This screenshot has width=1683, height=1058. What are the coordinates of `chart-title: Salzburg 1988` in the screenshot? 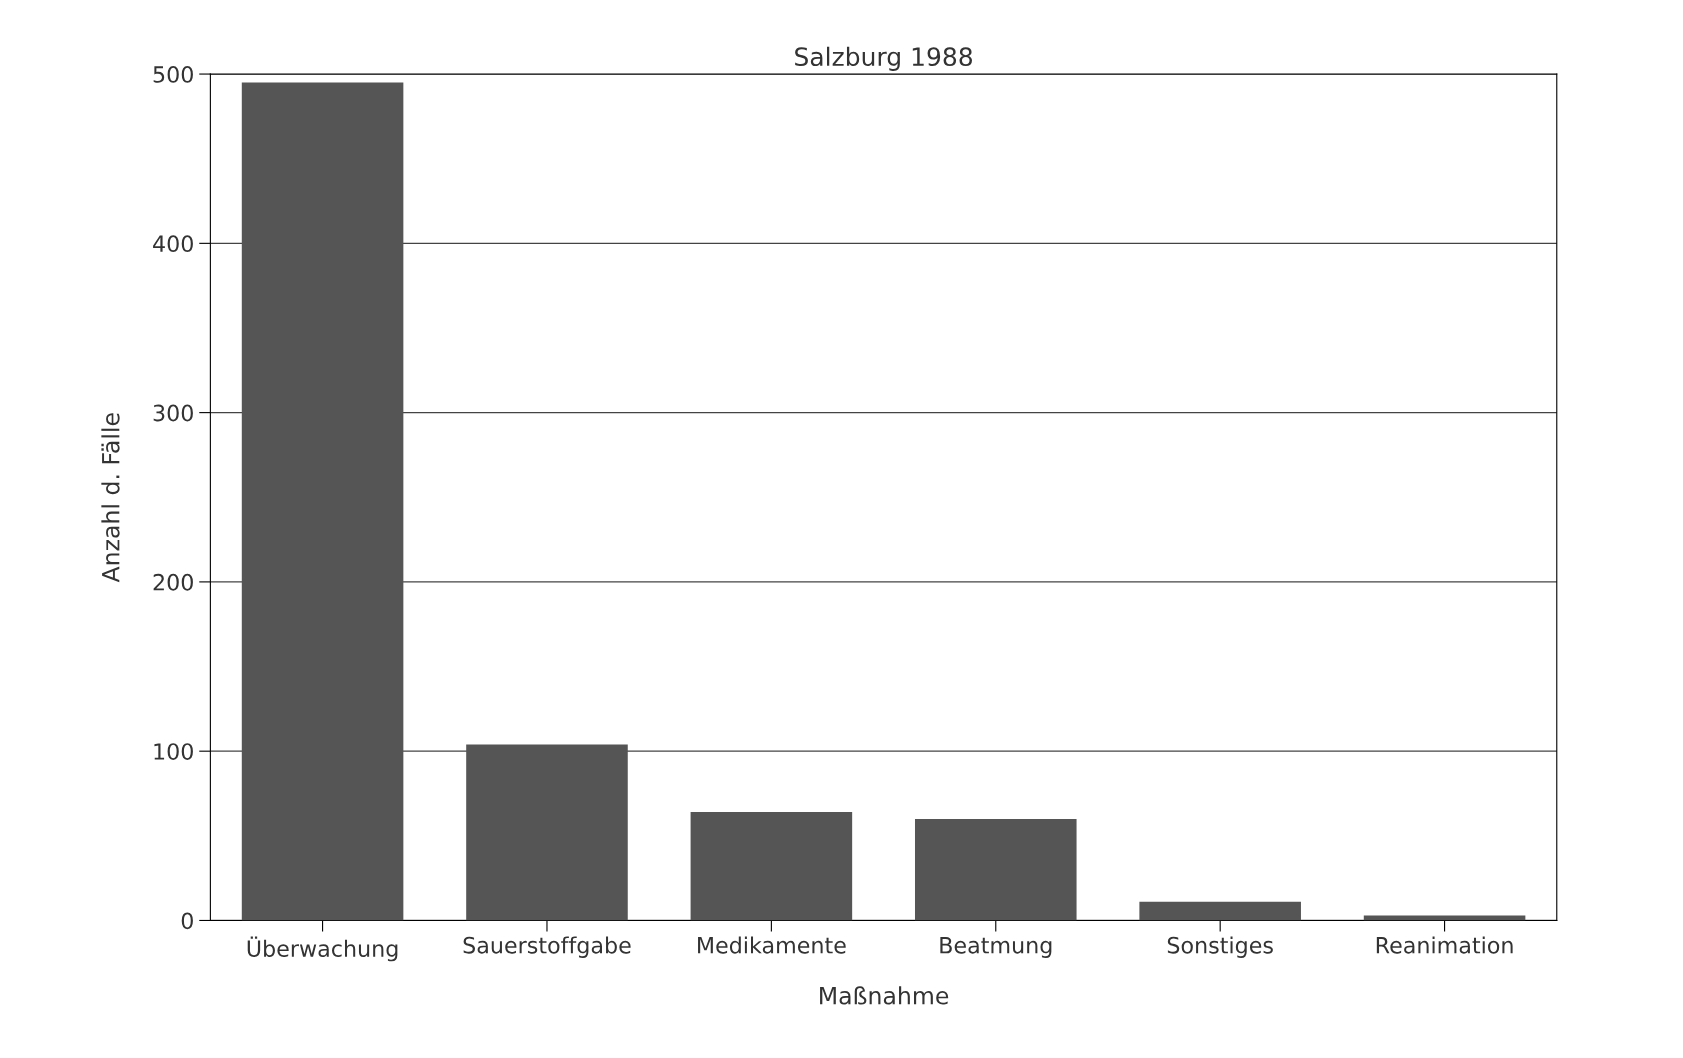 It's located at (883, 58).